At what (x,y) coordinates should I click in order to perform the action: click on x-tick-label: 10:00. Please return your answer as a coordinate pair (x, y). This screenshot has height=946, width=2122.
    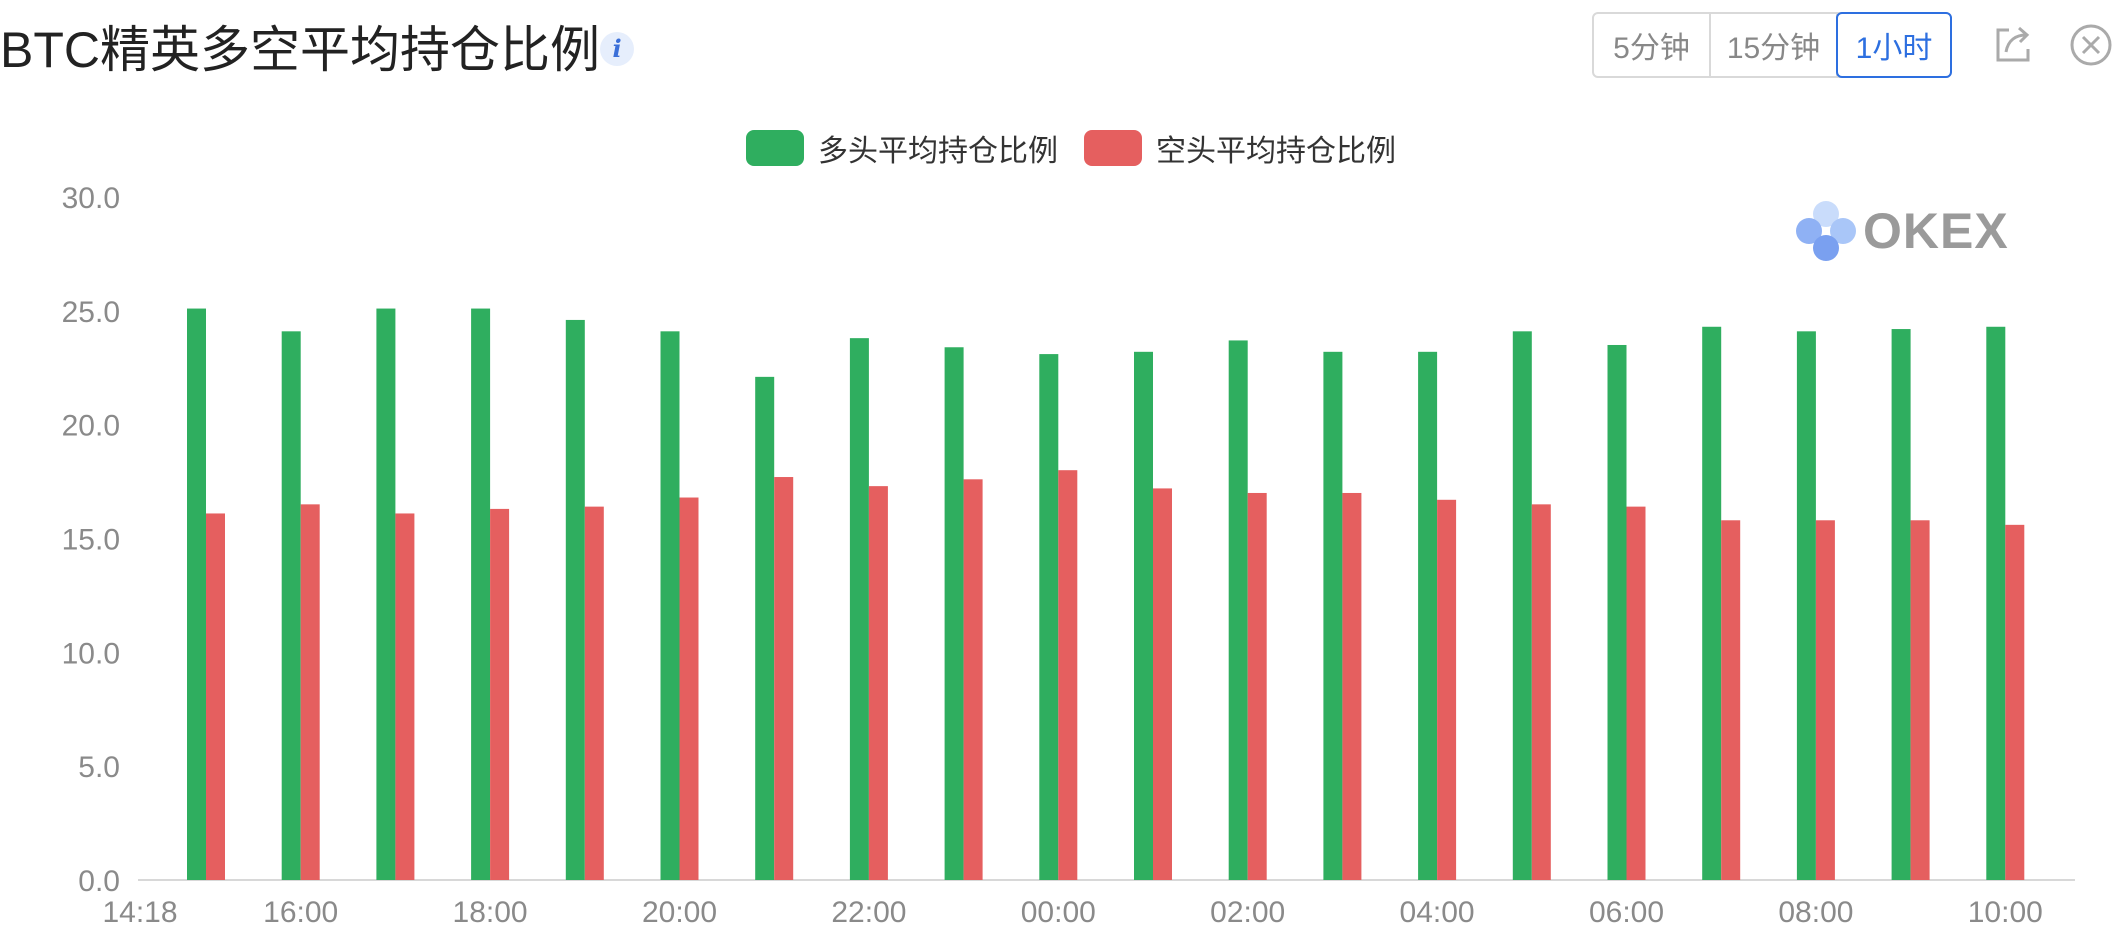
    Looking at the image, I should click on (2005, 912).